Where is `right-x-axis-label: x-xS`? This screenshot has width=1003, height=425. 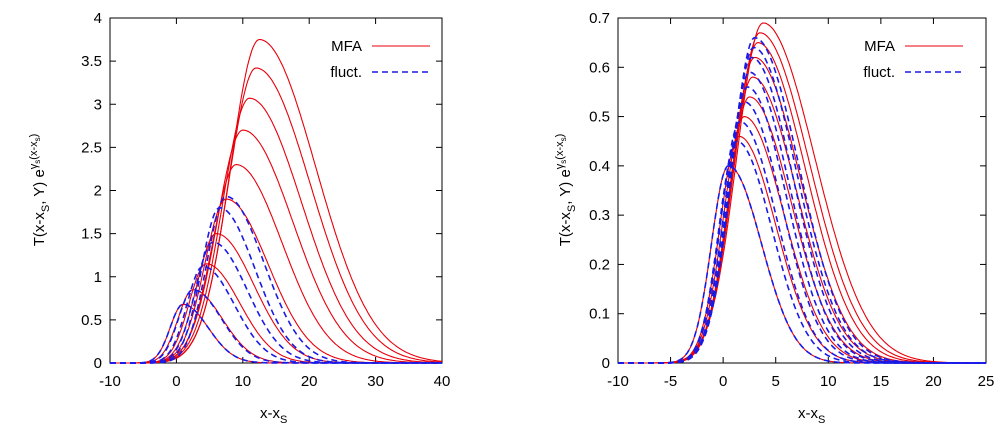
right-x-axis-label: x-xS is located at coordinates (811, 415).